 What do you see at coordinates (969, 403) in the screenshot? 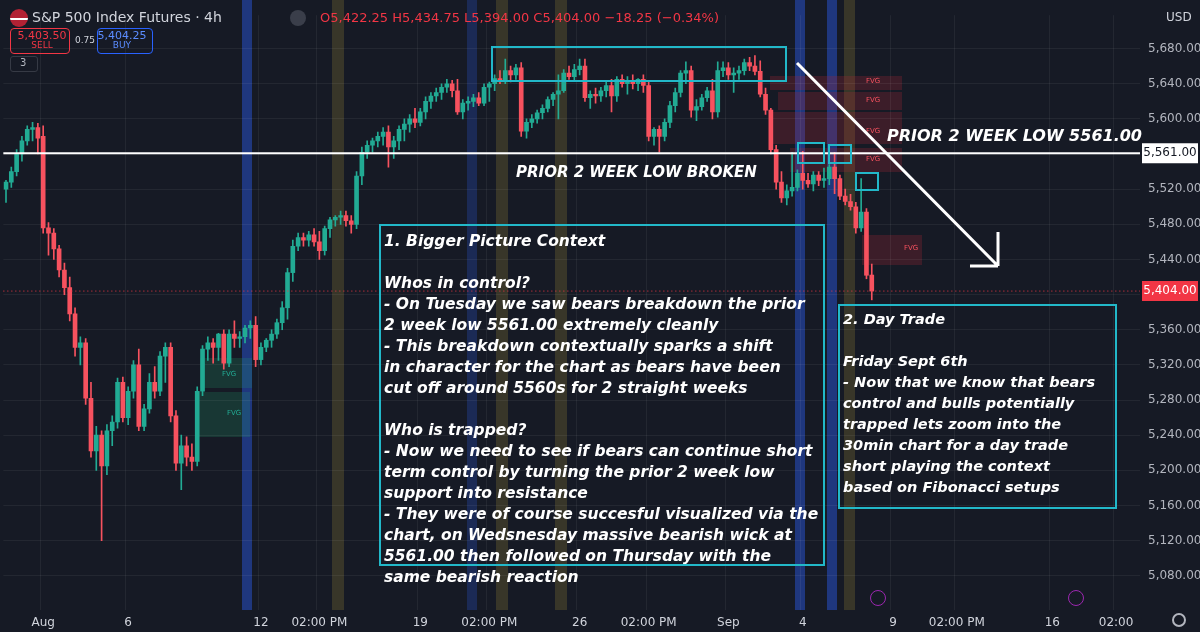
I see `text: 2. Day Trade Friday Sept 6th - Now that we know that bears control and bulls potentially trapped lets zoom into the 30min chart for a day trade short playing the context based on Fibonacci setups` at bounding box center [969, 403].